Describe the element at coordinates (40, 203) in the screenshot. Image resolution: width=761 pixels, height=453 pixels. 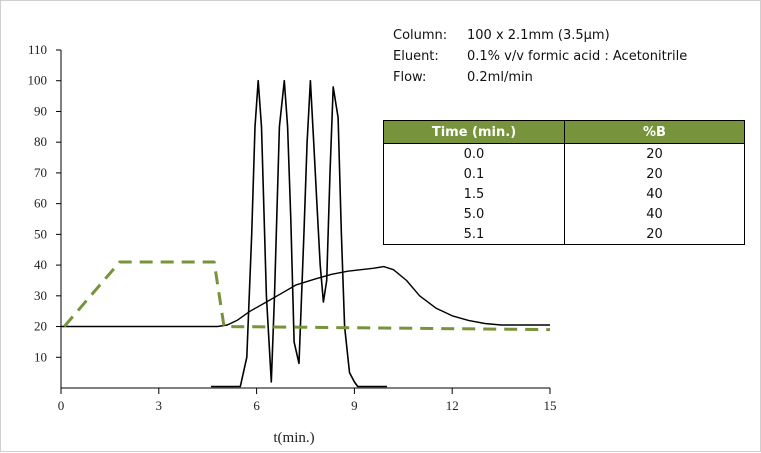
I see `y-tick-label: 60` at that location.